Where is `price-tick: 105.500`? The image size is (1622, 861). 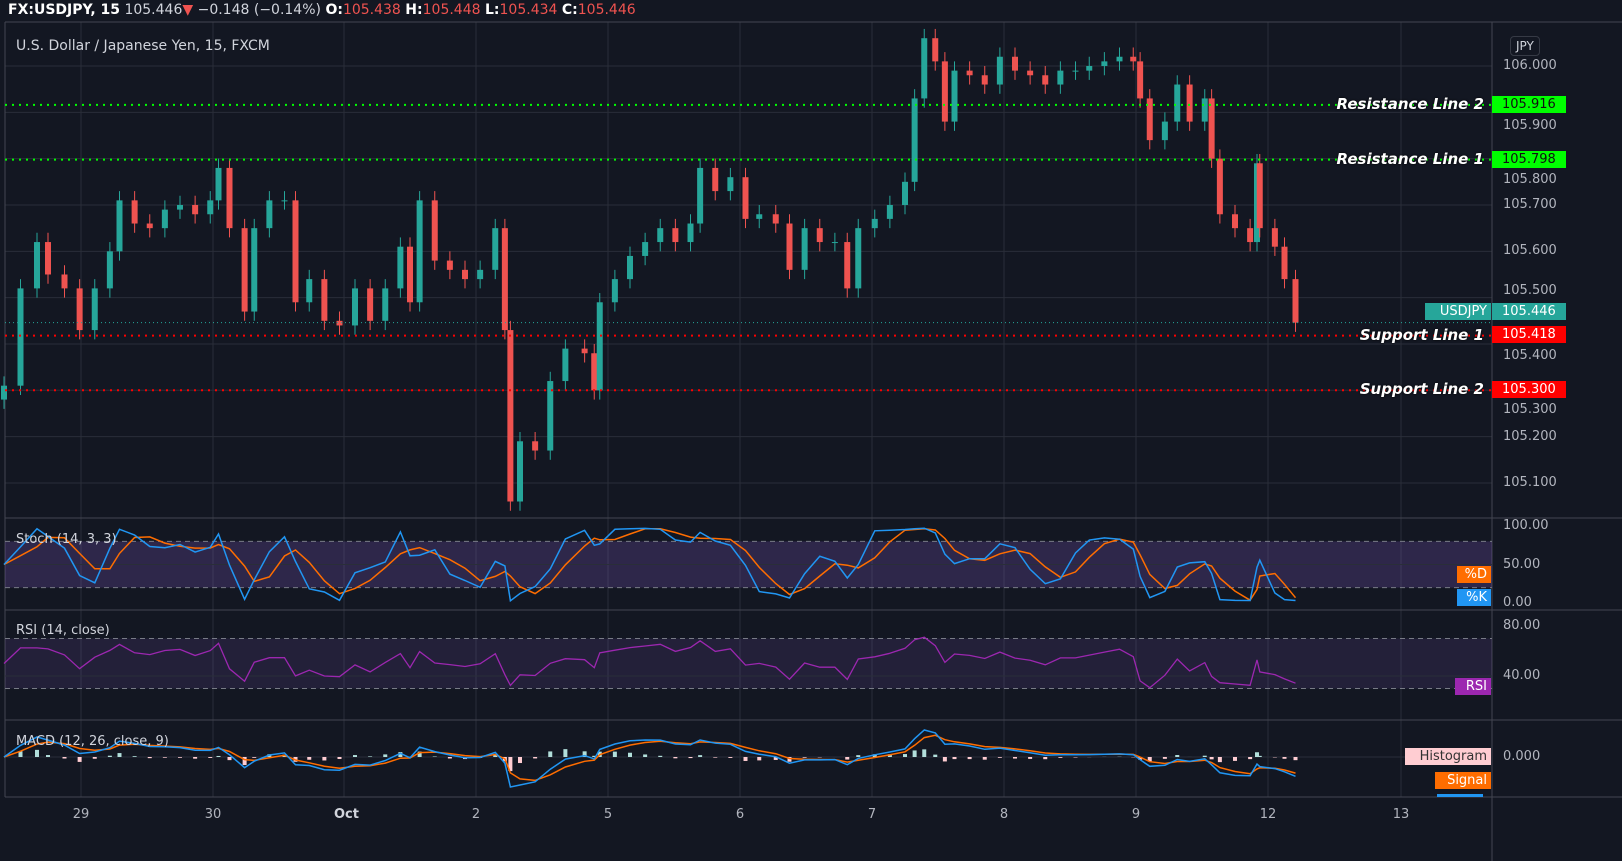
price-tick: 105.500 is located at coordinates (1530, 290).